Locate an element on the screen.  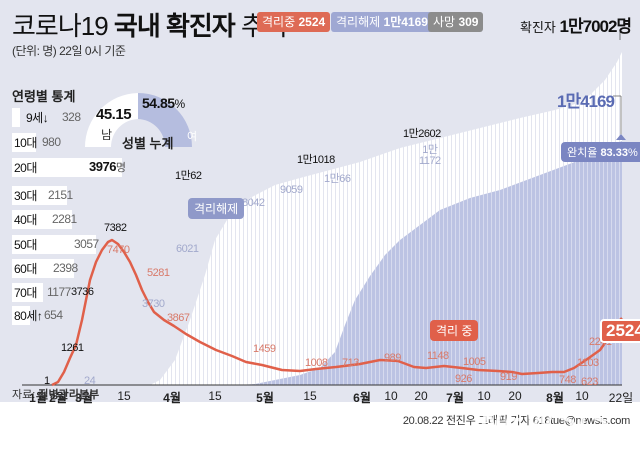
gender-male-value: 45.15 is located at coordinates (114, 114).